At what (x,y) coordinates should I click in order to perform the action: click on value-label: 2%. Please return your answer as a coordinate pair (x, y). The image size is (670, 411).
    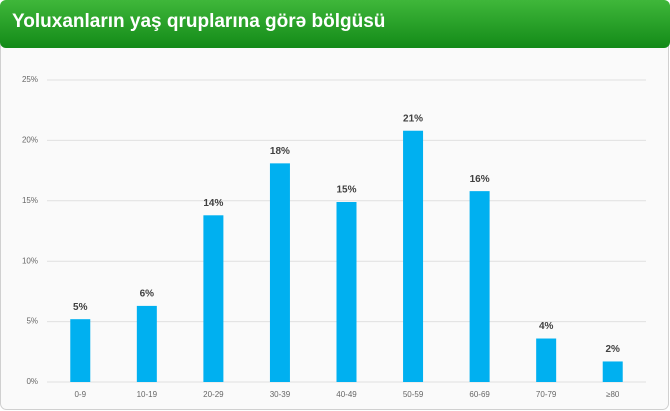
    Looking at the image, I should click on (612, 349).